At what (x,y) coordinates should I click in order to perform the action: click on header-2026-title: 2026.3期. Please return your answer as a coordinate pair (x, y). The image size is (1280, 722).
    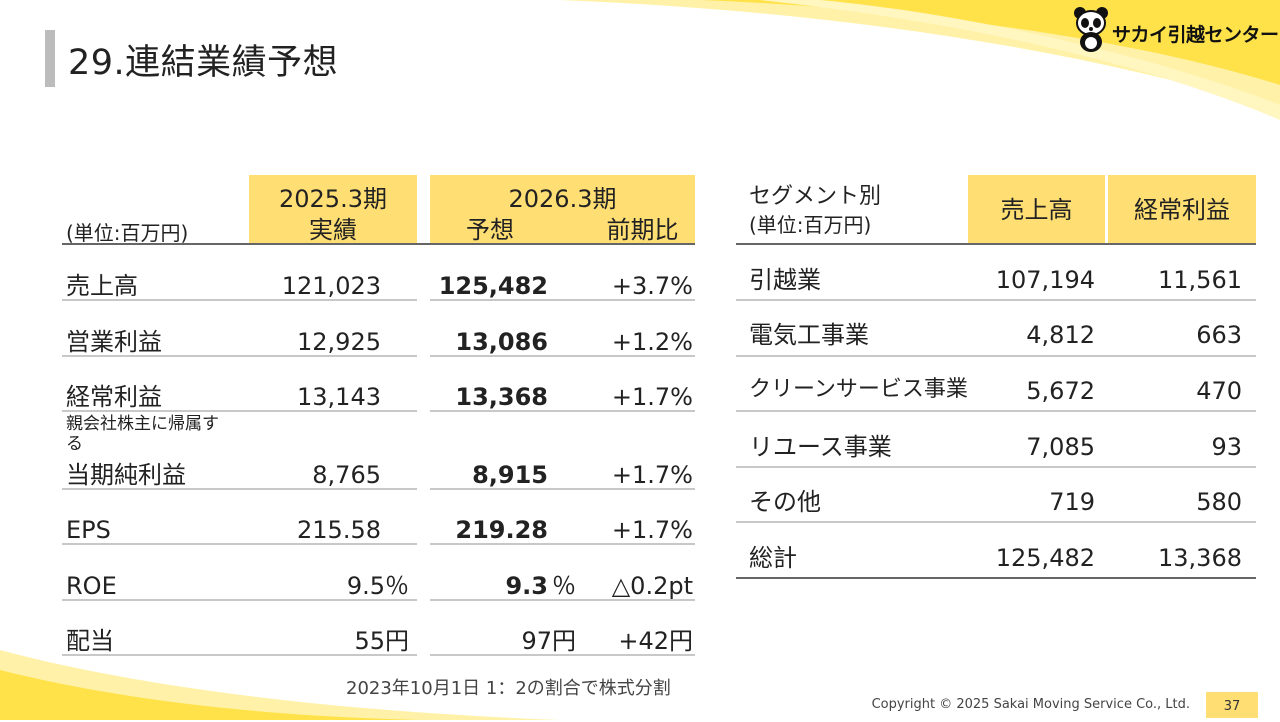
    Looking at the image, I should click on (562, 199).